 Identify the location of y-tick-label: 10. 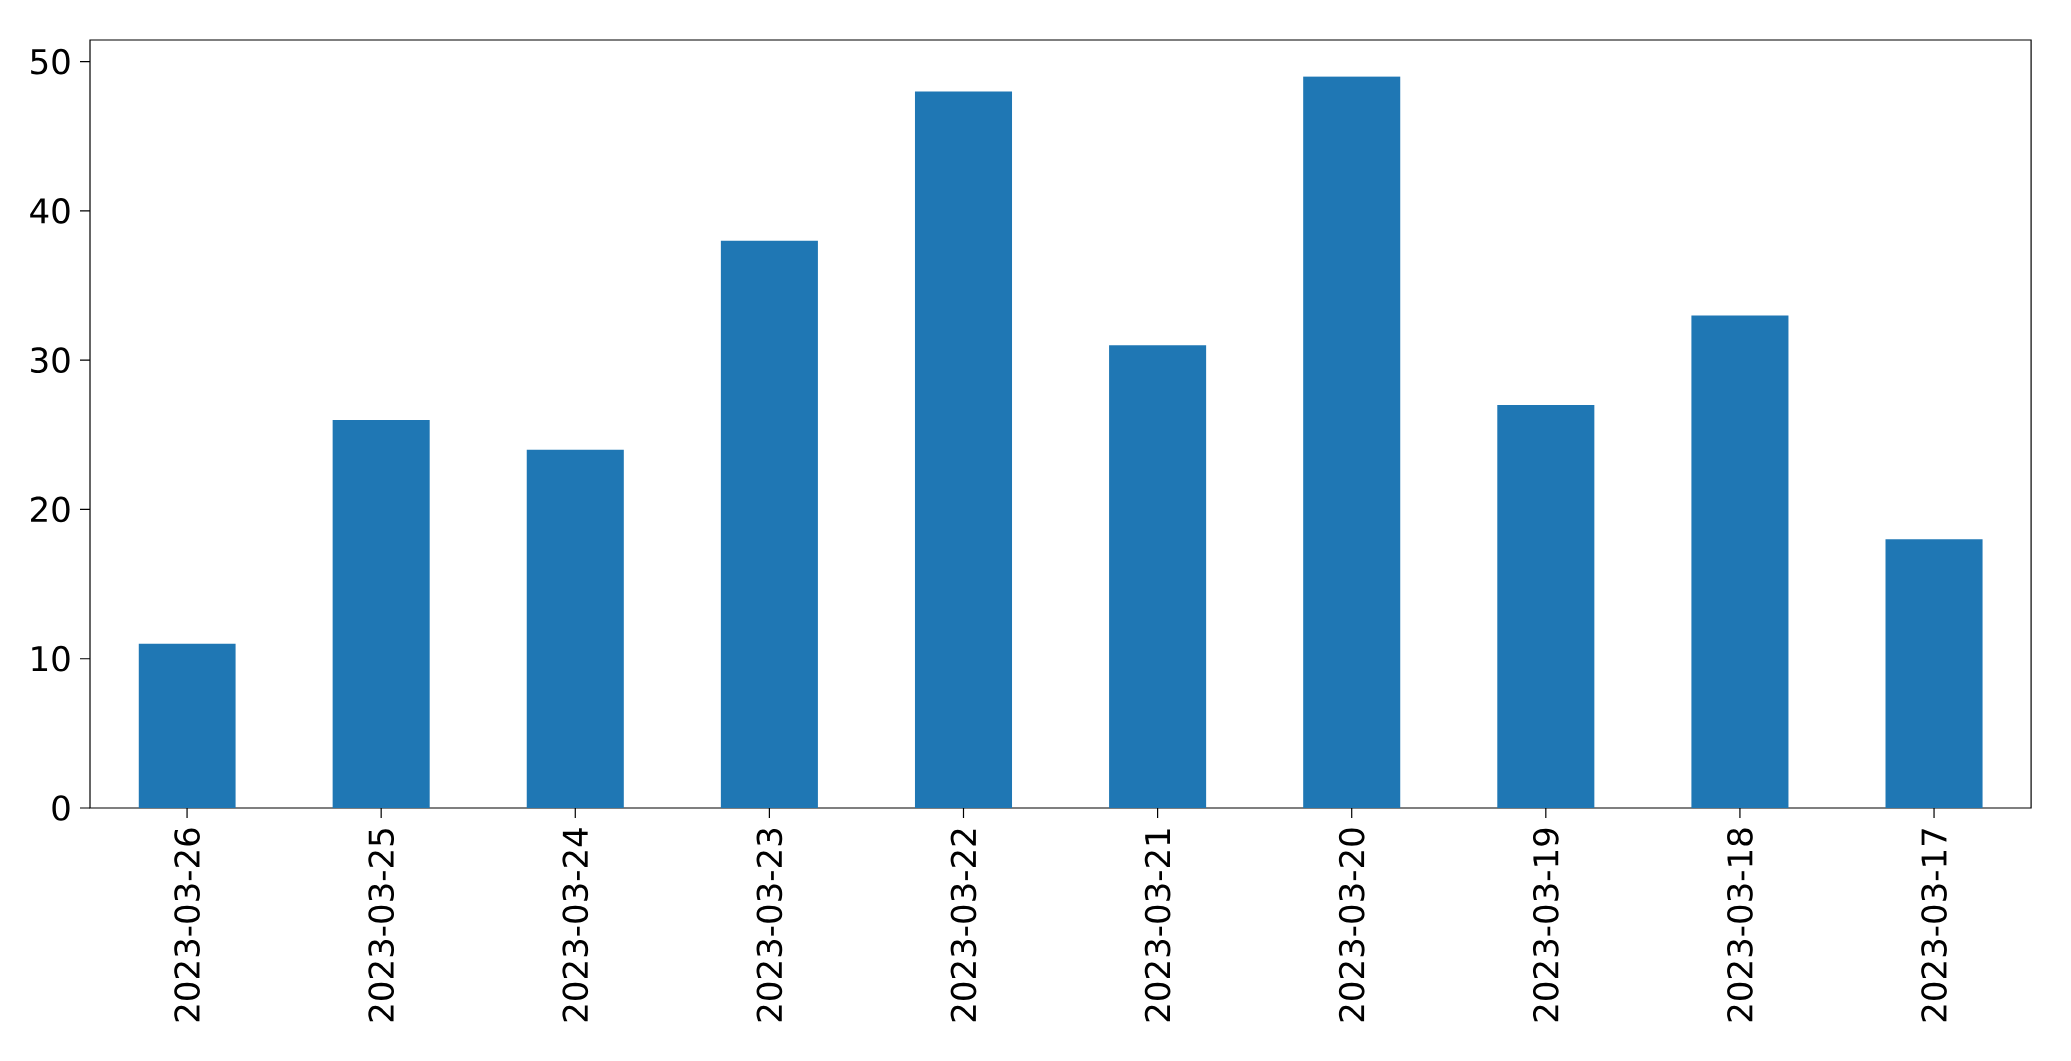
(51, 658).